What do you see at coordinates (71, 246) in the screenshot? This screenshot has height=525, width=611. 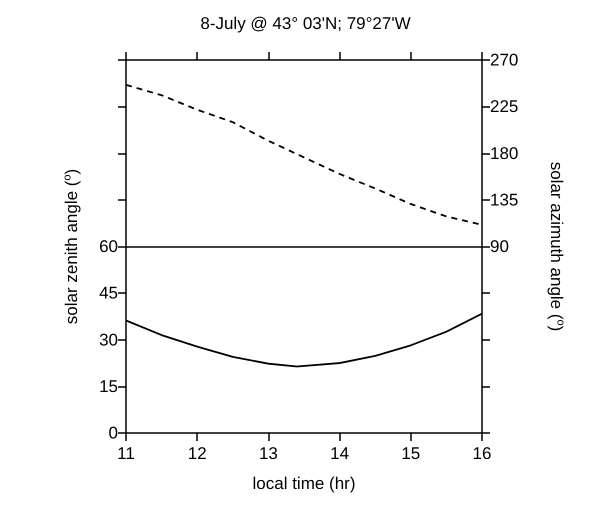 I see `y-axis-title: solar zenith angle (o)` at bounding box center [71, 246].